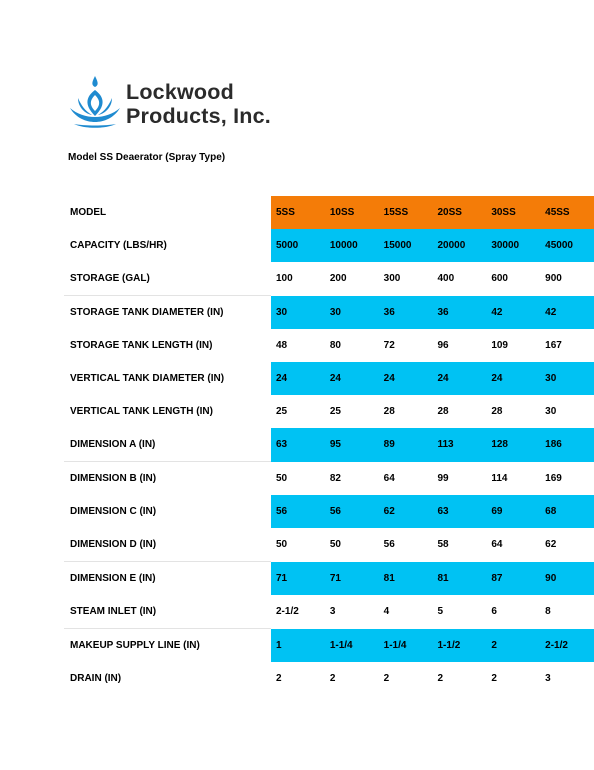 Image resolution: width=594 pixels, height=770 pixels. I want to click on table-cell: 30000, so click(513, 245).